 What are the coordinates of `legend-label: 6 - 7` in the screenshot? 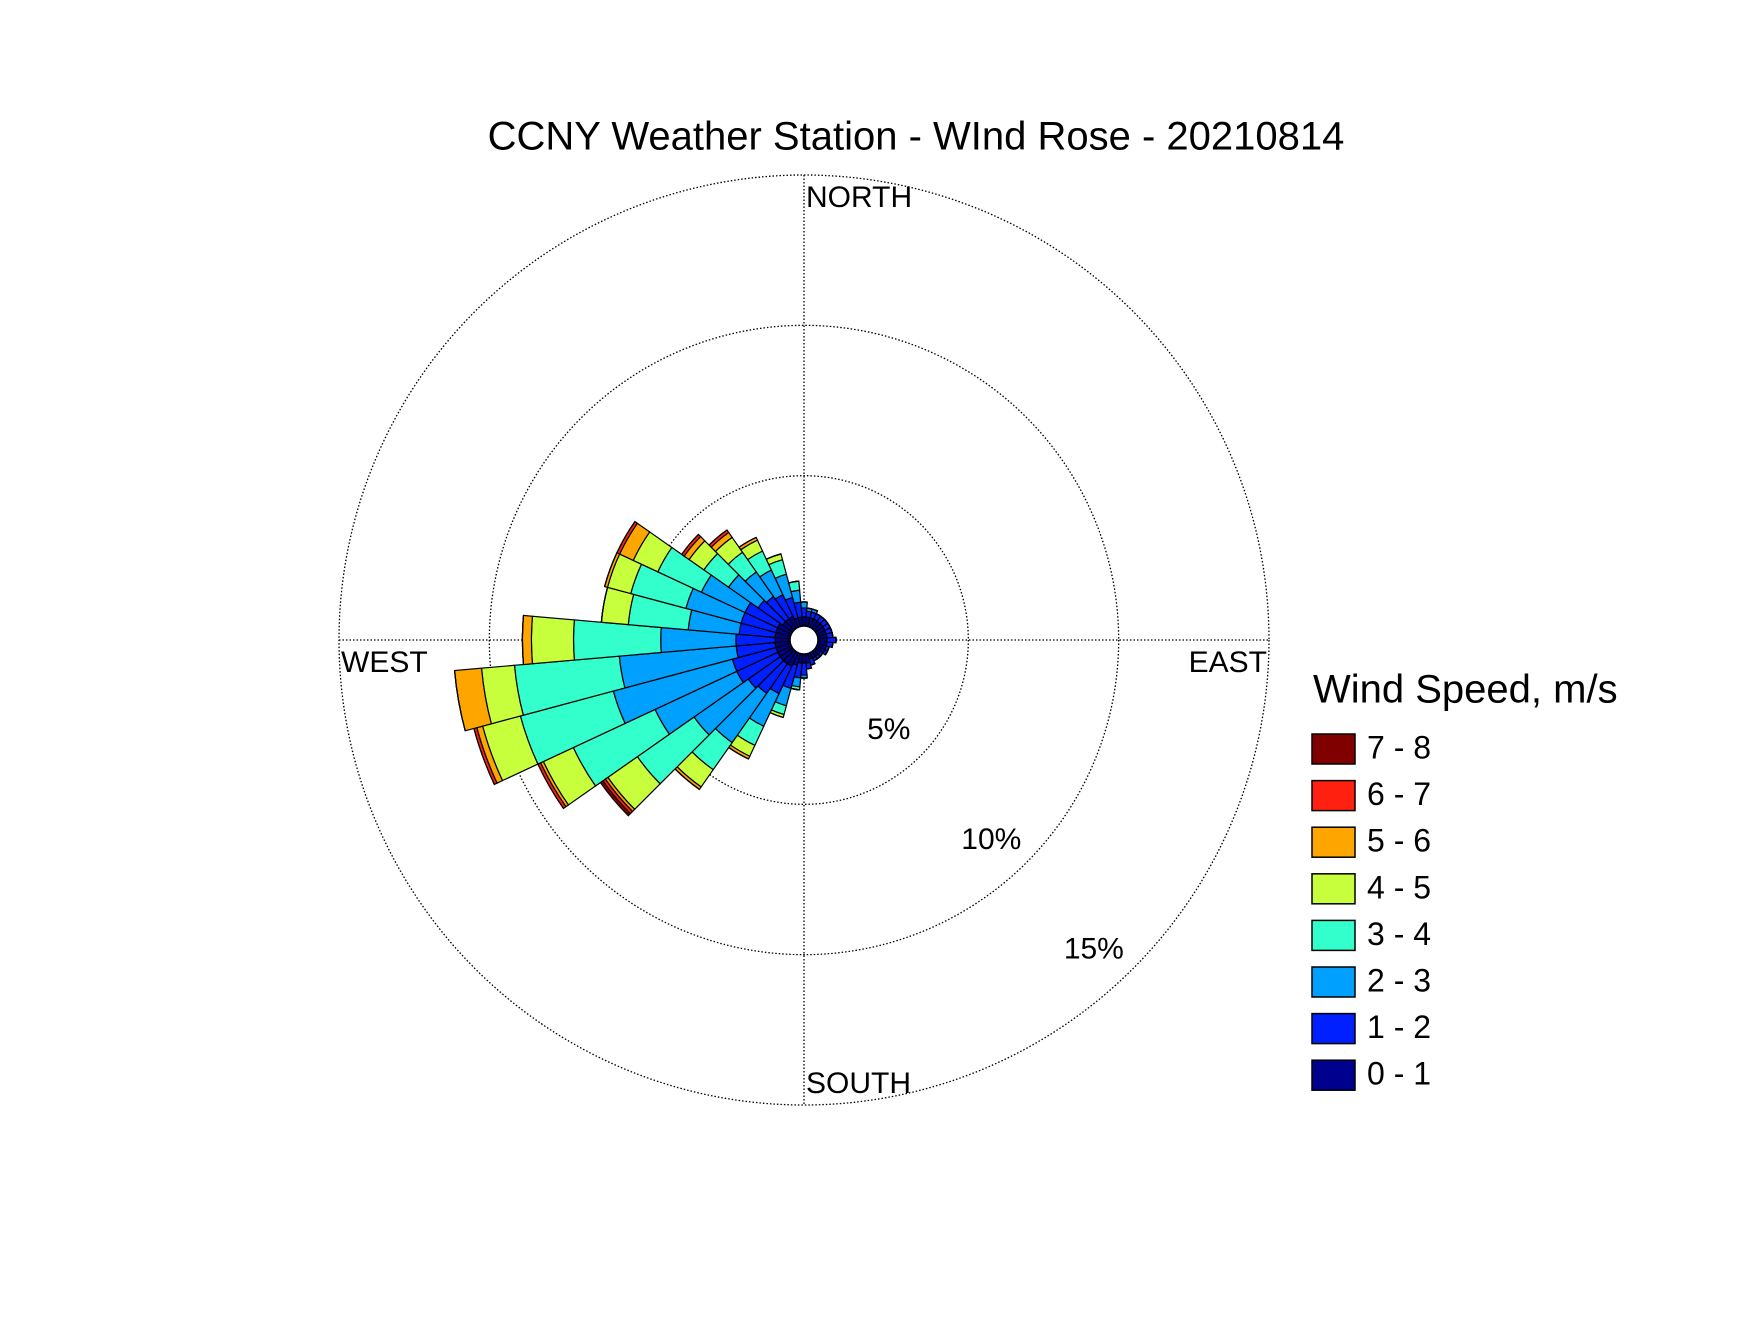 It's located at (1399, 794).